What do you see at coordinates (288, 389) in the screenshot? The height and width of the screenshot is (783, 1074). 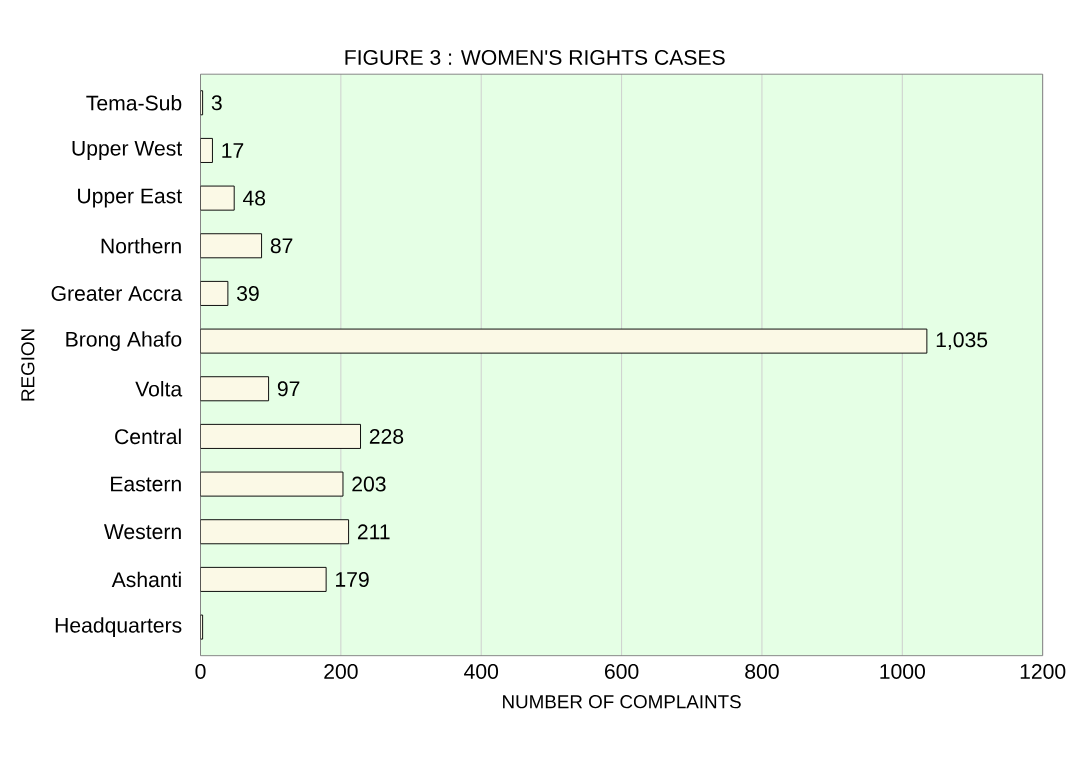 I see `data-label: 97` at bounding box center [288, 389].